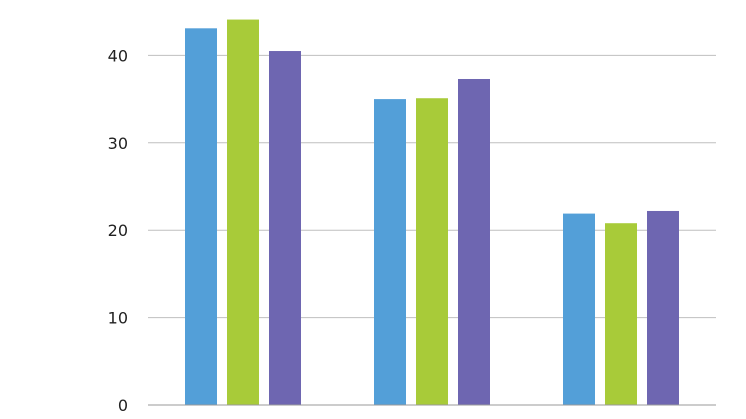 The image size is (746, 419). I want to click on y-tick-label-40: 40, so click(118, 55).